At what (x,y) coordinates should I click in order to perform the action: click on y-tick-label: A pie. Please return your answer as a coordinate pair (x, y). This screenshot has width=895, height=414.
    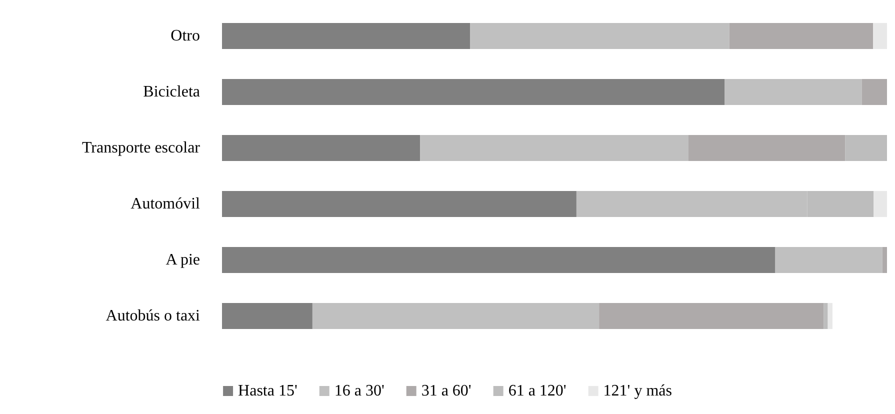
    Looking at the image, I should click on (183, 260).